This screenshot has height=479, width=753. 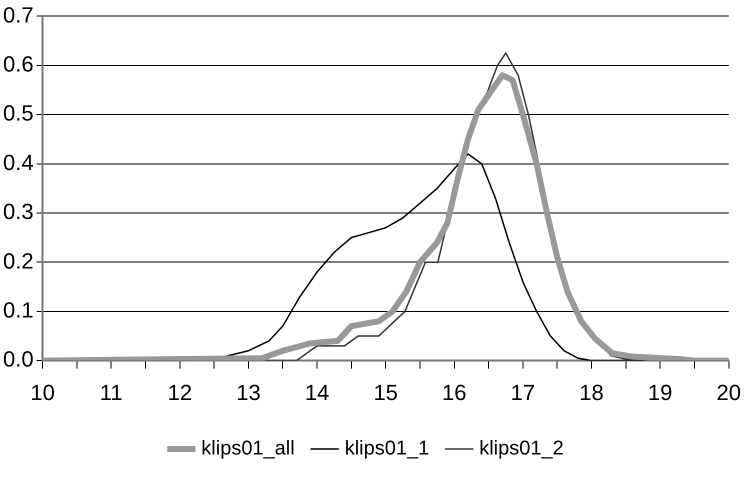 I want to click on y-tick-label: 0.1, so click(x=18, y=309).